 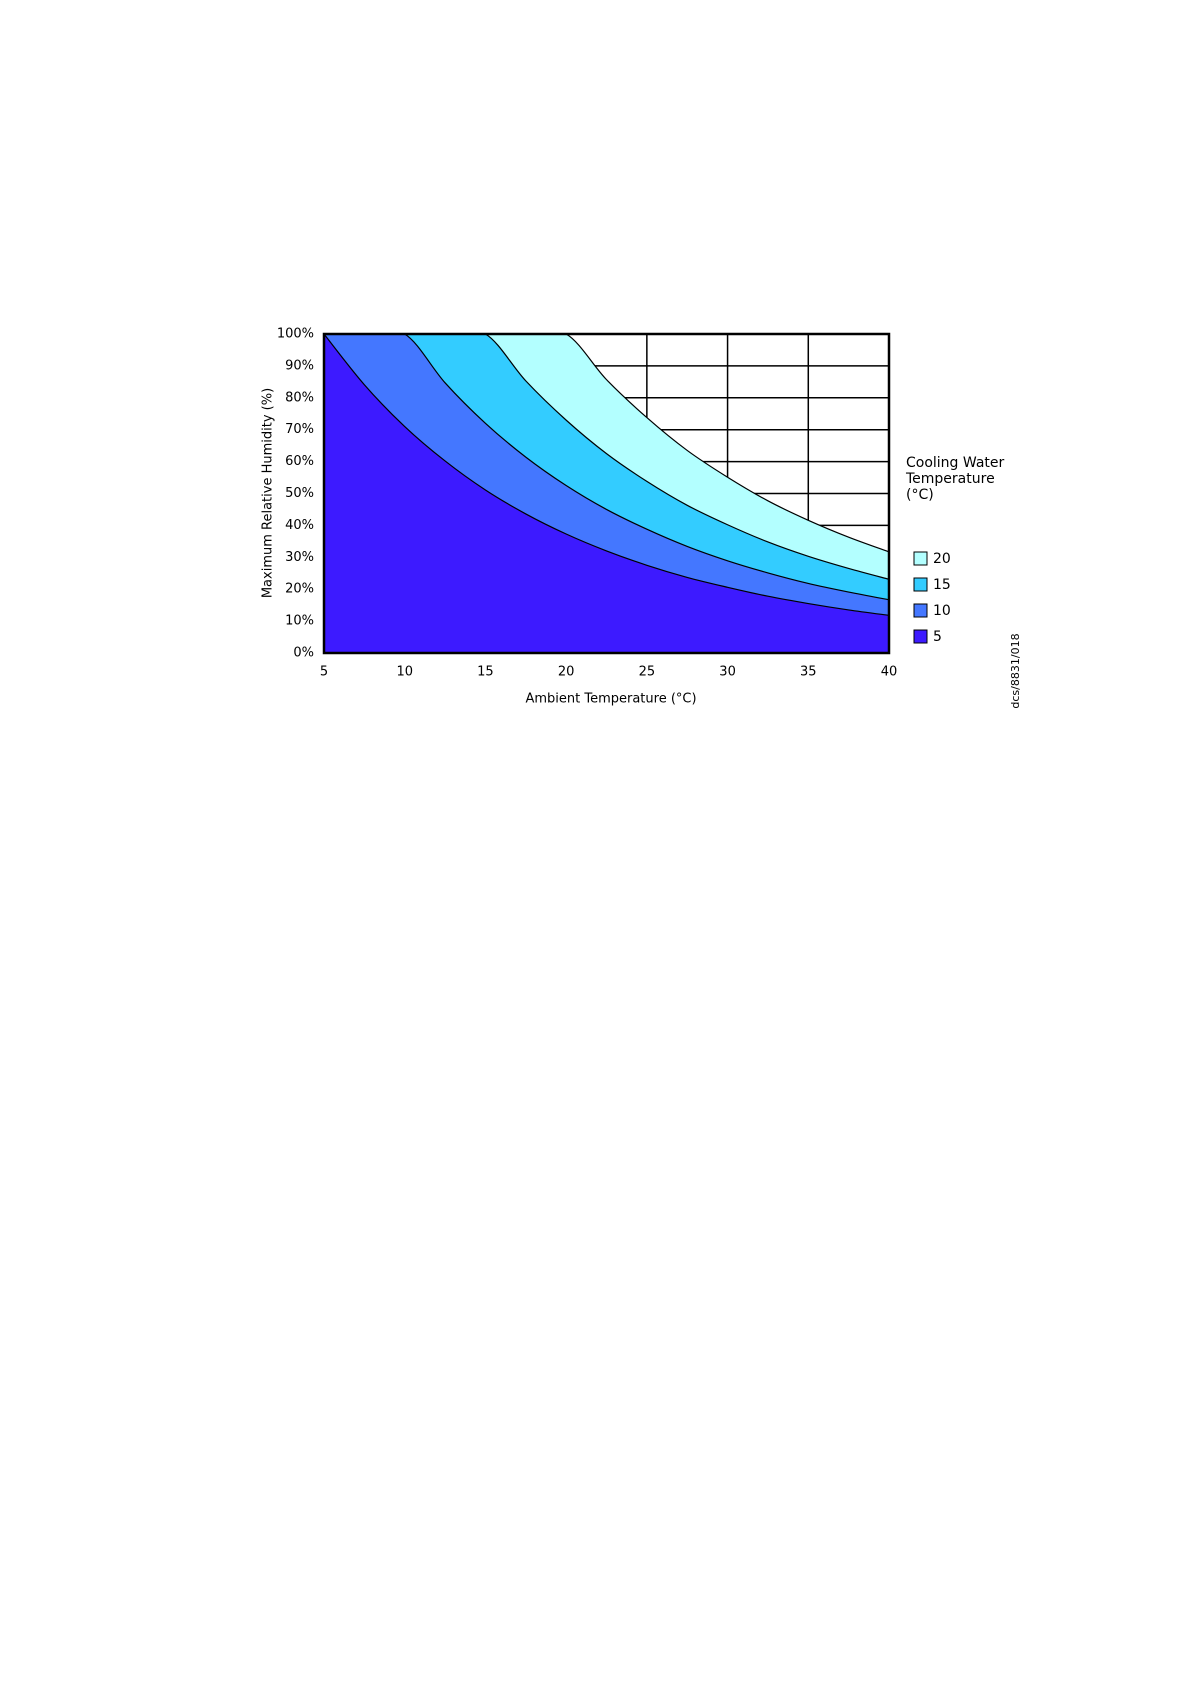 I want to click on area, so click(x=606, y=493).